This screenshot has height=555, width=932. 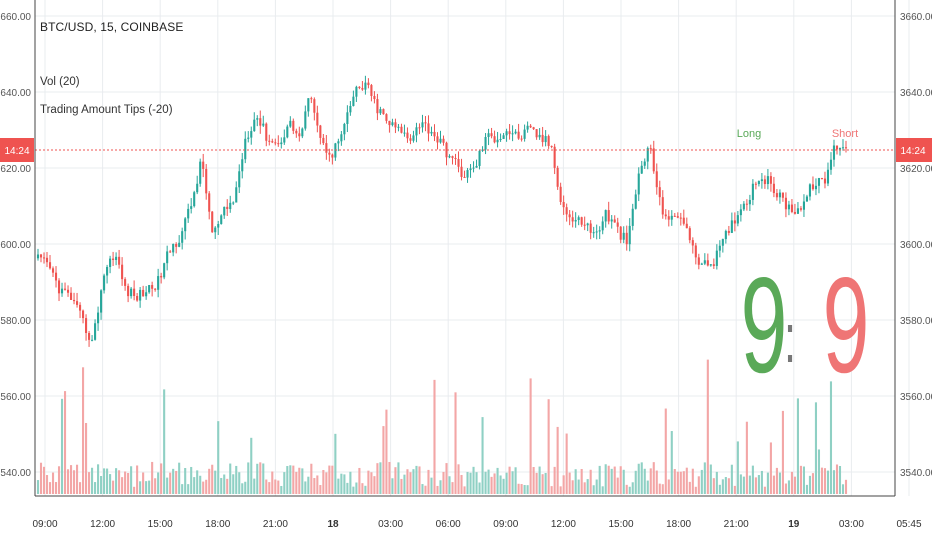 I want to click on x-tick-label: 15:00, so click(x=160, y=524).